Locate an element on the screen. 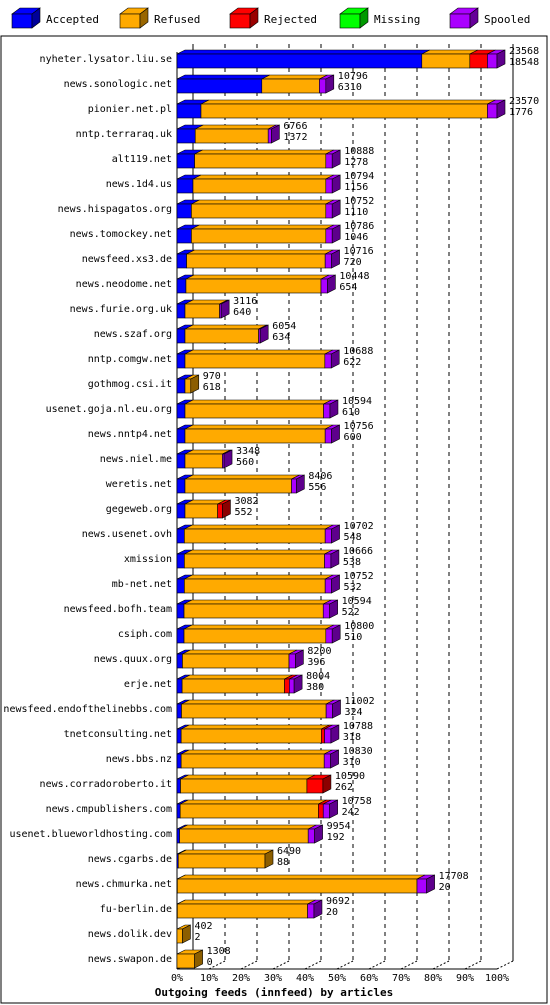 This screenshot has width=550, height=1005. row-total: 10666 is located at coordinates (358, 551).